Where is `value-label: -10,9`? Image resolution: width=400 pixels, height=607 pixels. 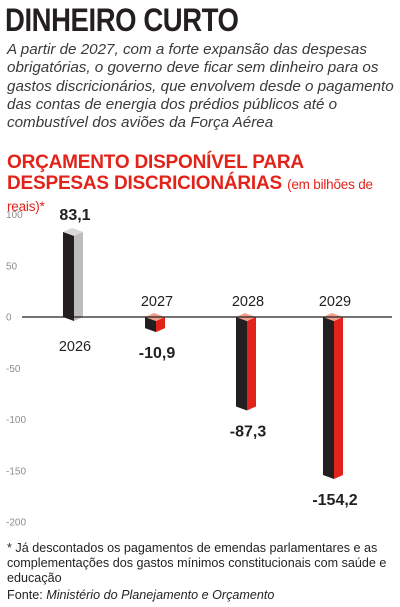
value-label: -10,9 is located at coordinates (157, 353).